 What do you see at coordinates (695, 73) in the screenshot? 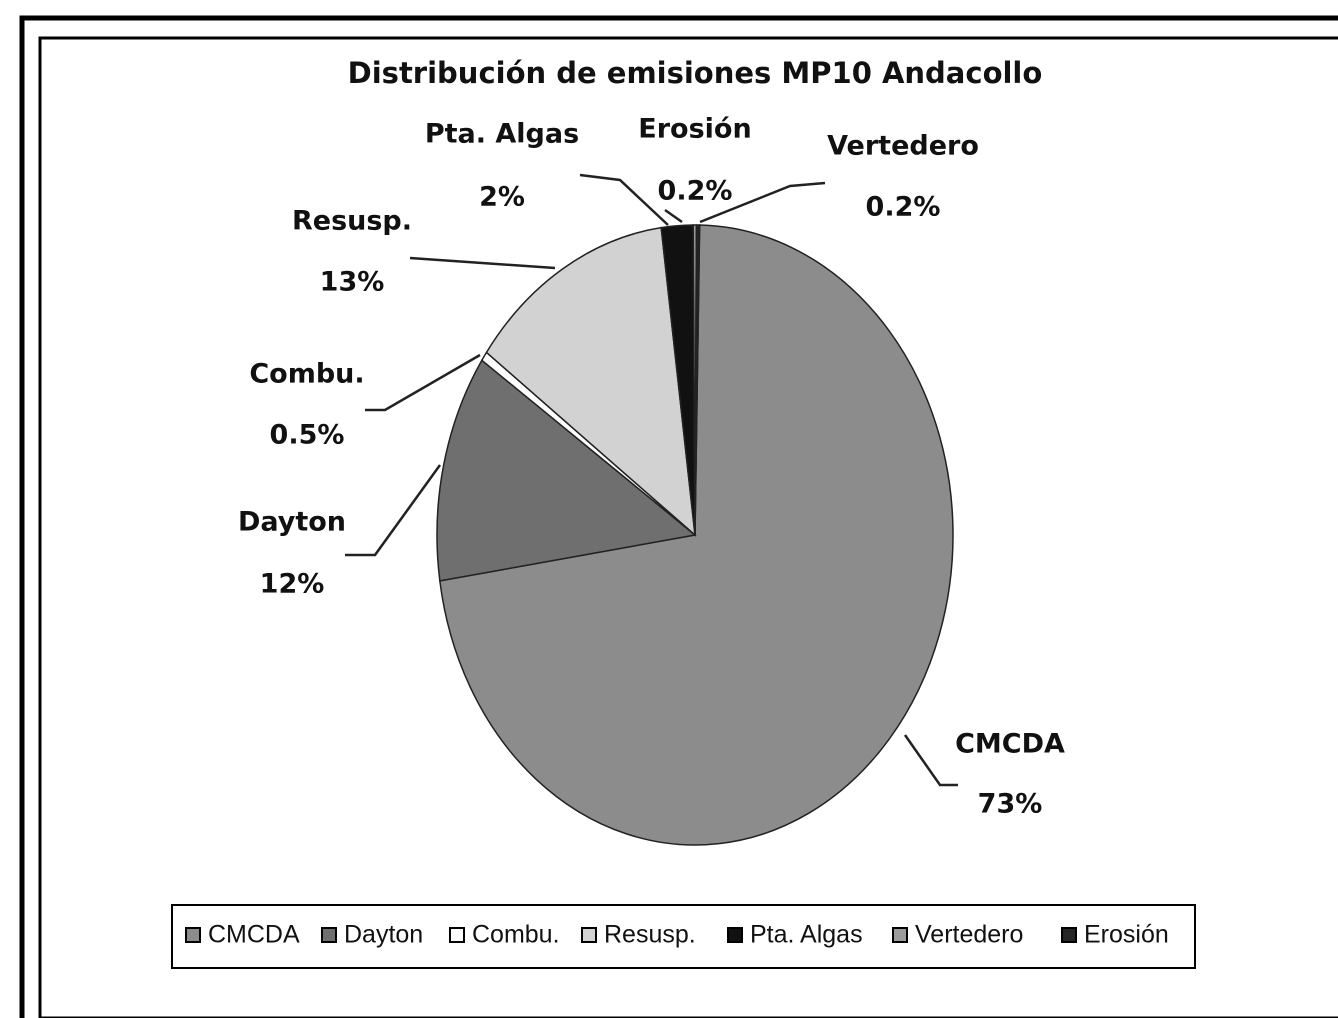
I see `chart-title: Distribución de emisiones MP10 Andacollo` at bounding box center [695, 73].